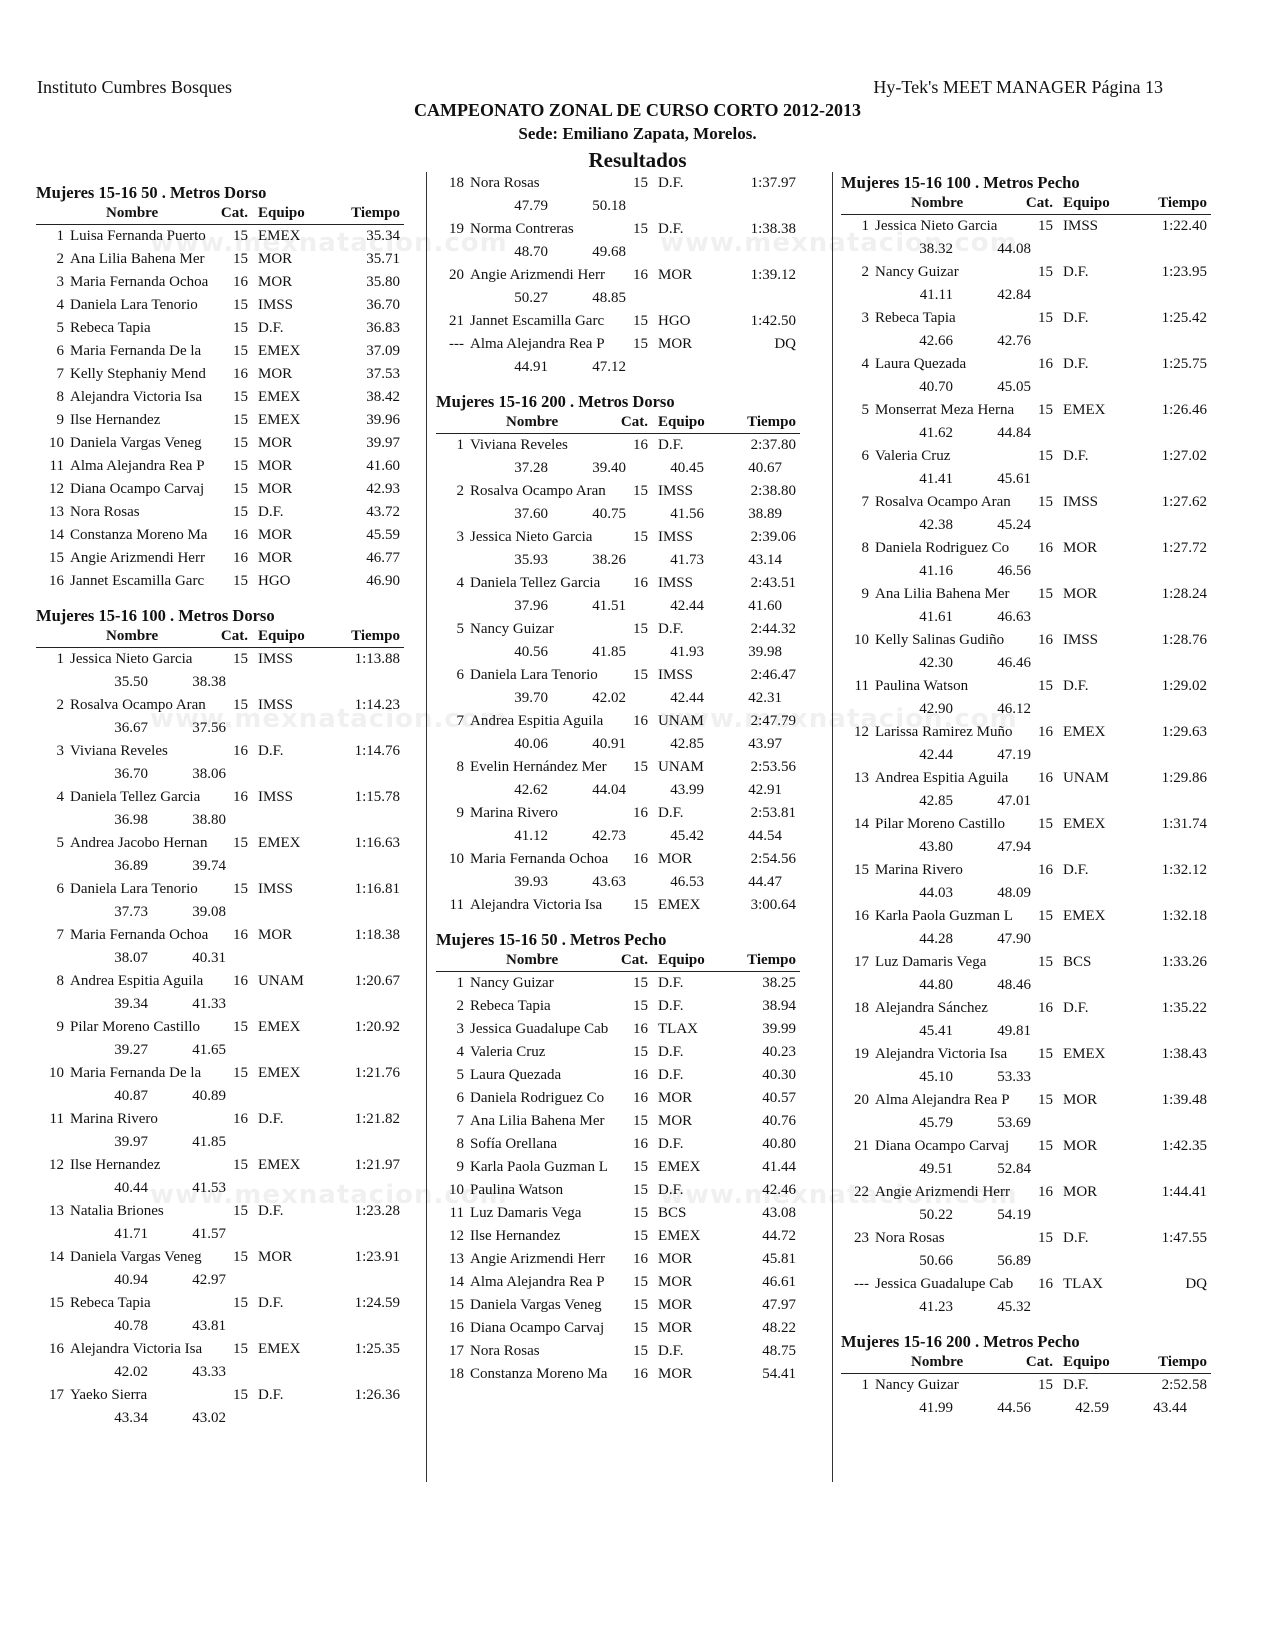 Image resolution: width=1275 pixels, height=1650 pixels. I want to click on final-time: 2:43.51, so click(773, 583).